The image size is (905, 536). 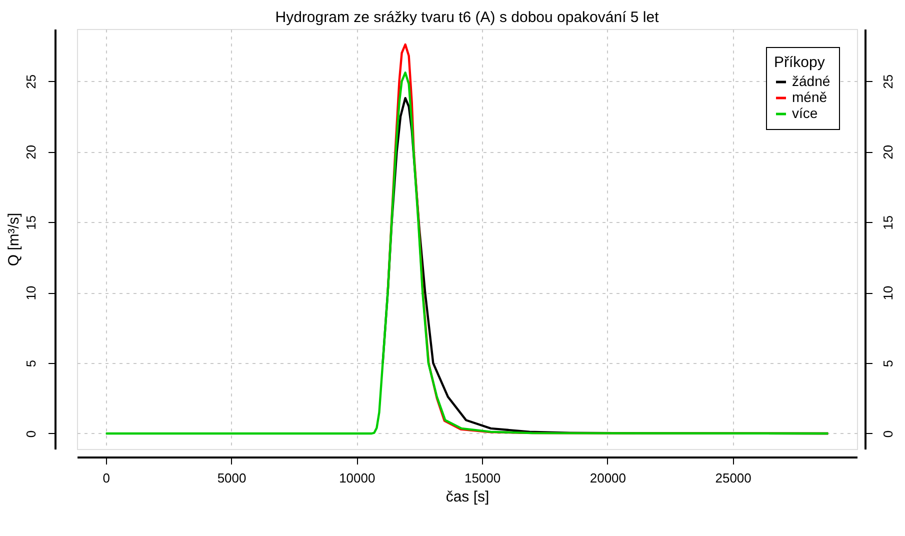 I want to click on y-tick-label: 5, so click(x=31, y=364).